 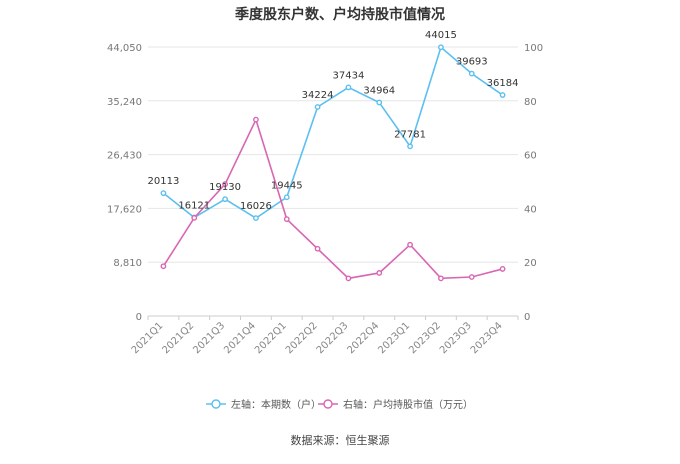 What do you see at coordinates (456, 338) in the screenshot?
I see `x-tick-label: 2023Q3` at bounding box center [456, 338].